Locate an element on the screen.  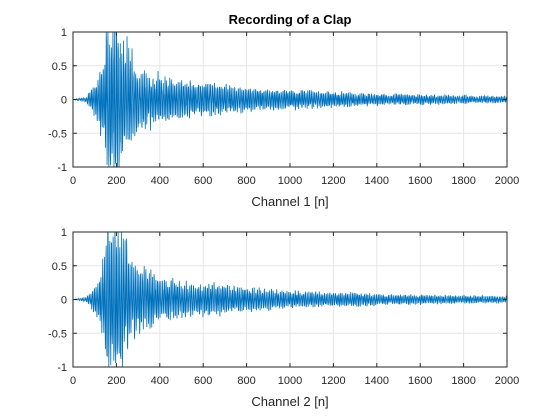
x-axis-label-1: Channel 1 [n] is located at coordinates (289, 201).